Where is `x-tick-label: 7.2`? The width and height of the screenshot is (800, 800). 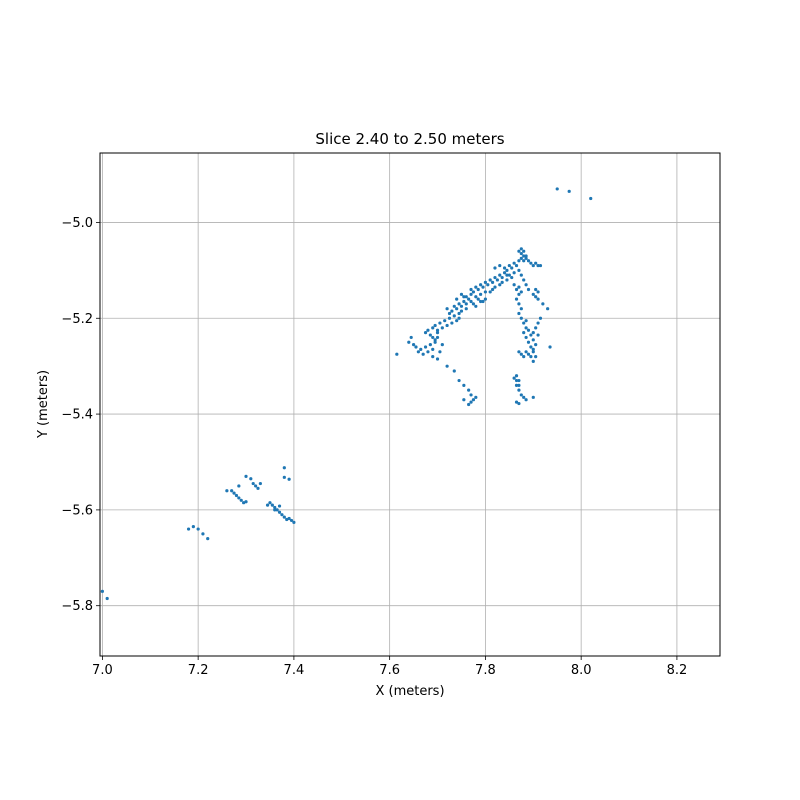 x-tick-label: 7.2 is located at coordinates (198, 670).